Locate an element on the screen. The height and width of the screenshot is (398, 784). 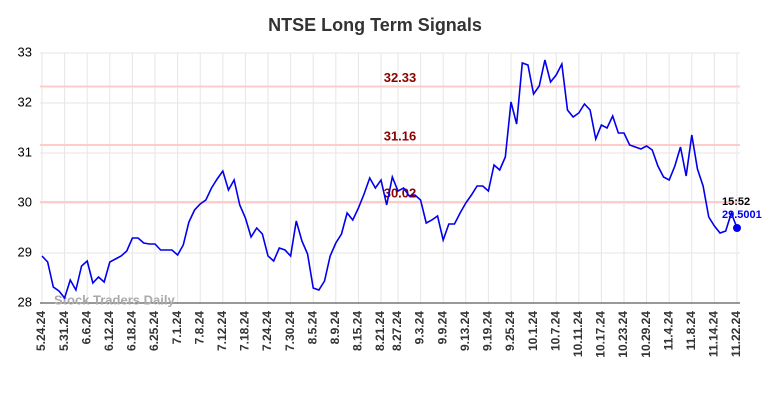
x-tick-label: 11.22.24 is located at coordinates (736, 334).